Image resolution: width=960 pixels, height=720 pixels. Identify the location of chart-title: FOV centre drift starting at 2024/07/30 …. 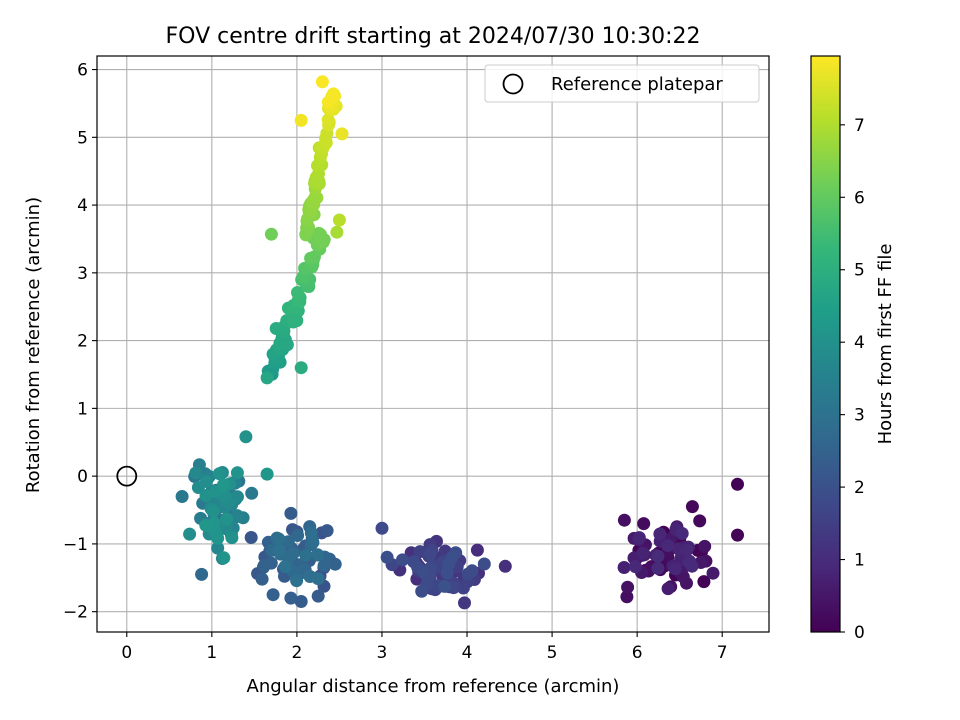
(433, 36).